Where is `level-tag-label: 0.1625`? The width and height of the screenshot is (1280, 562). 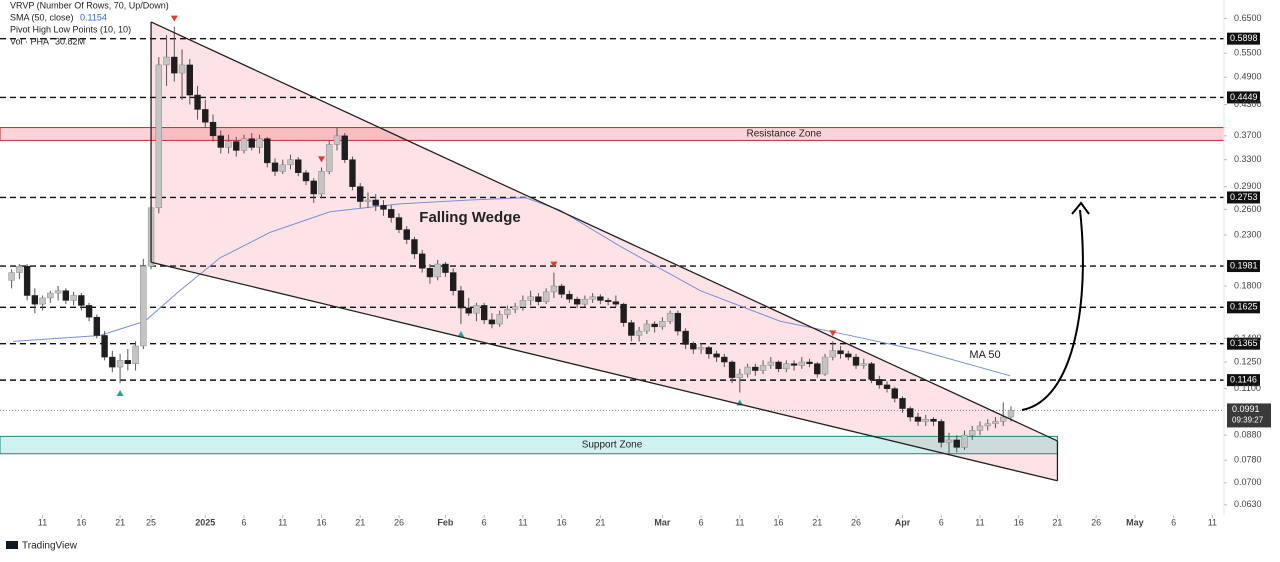 level-tag-label: 0.1625 is located at coordinates (1244, 307).